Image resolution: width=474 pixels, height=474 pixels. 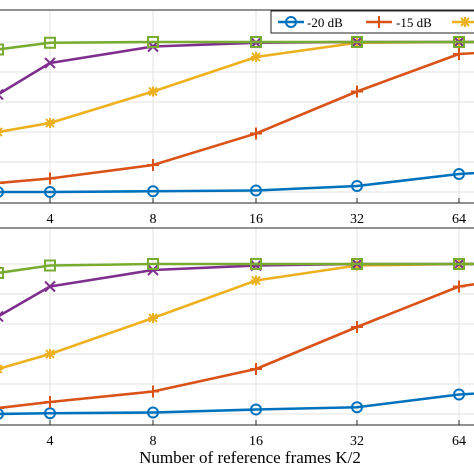 I want to click on legend-label-1: -20 dB, so click(x=325, y=22).